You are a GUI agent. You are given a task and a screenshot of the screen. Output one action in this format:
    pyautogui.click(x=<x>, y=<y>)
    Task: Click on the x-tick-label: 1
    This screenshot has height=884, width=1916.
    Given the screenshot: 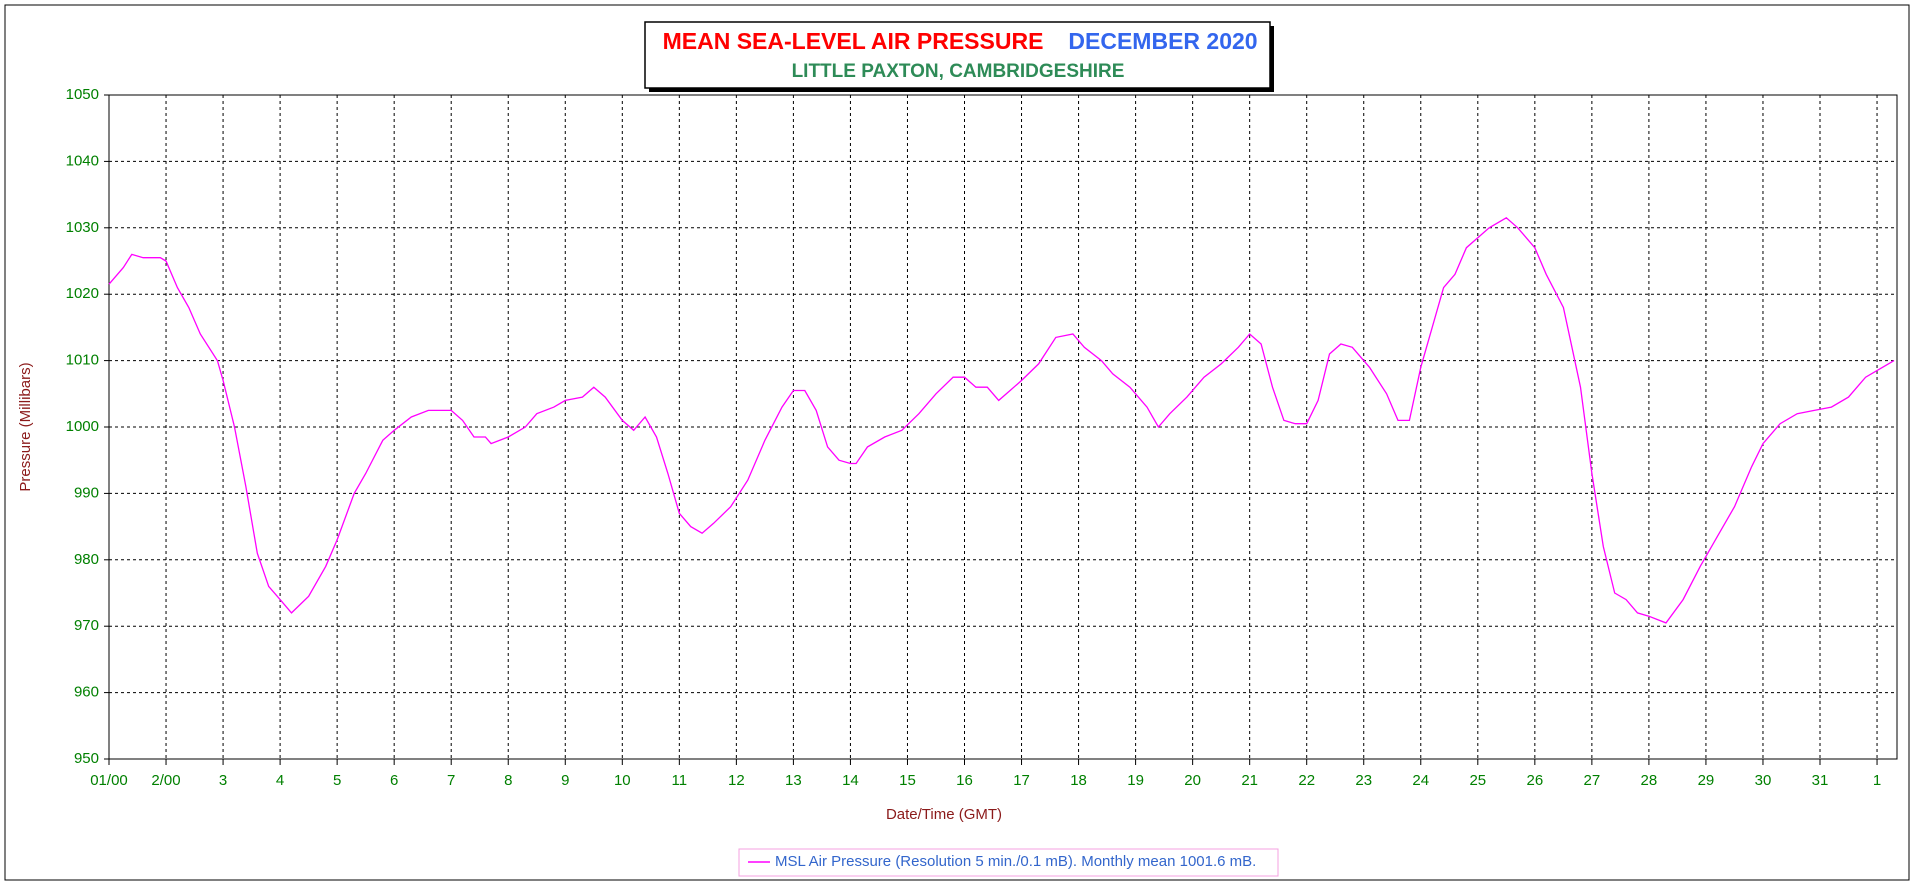 What is the action you would take?
    pyautogui.click(x=1877, y=780)
    